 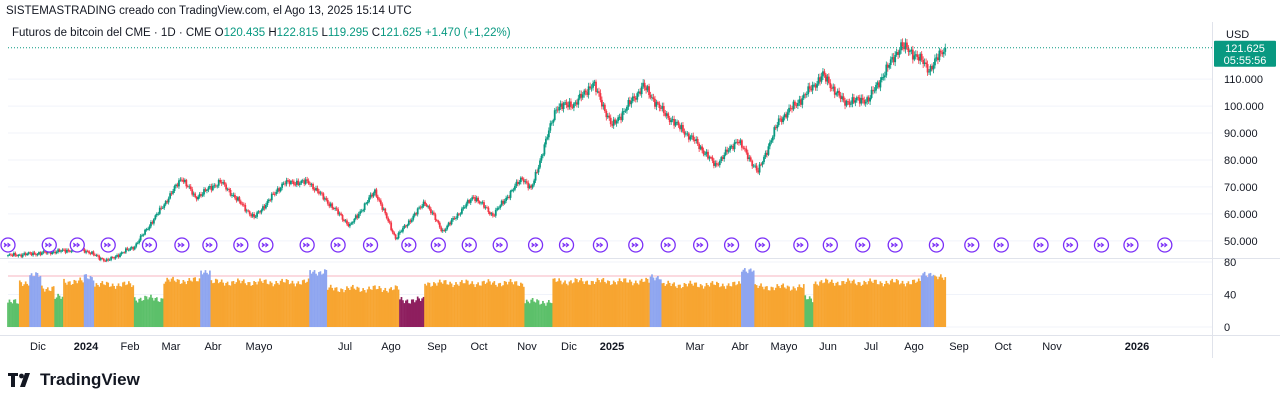 I want to click on tradingview-logo: TradingView, so click(x=74, y=380).